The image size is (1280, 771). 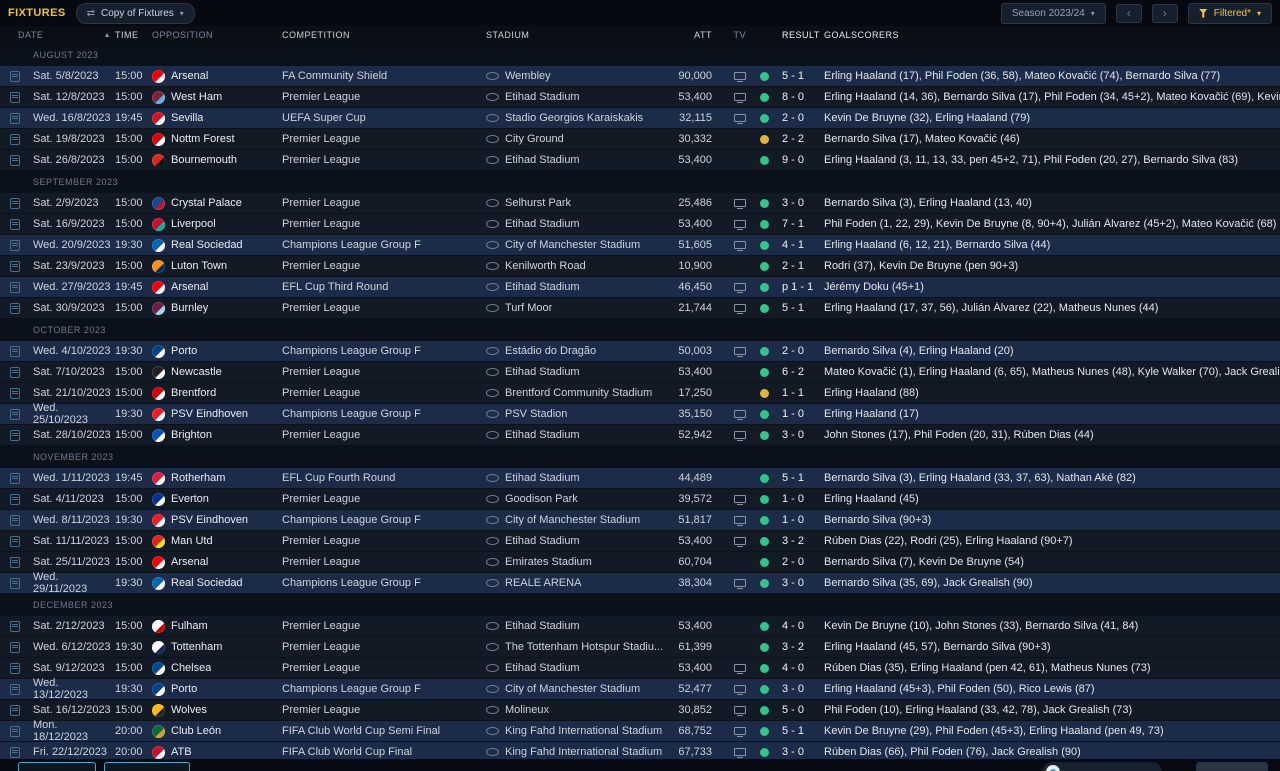 I want to click on result: 7 - 1, so click(x=793, y=224).